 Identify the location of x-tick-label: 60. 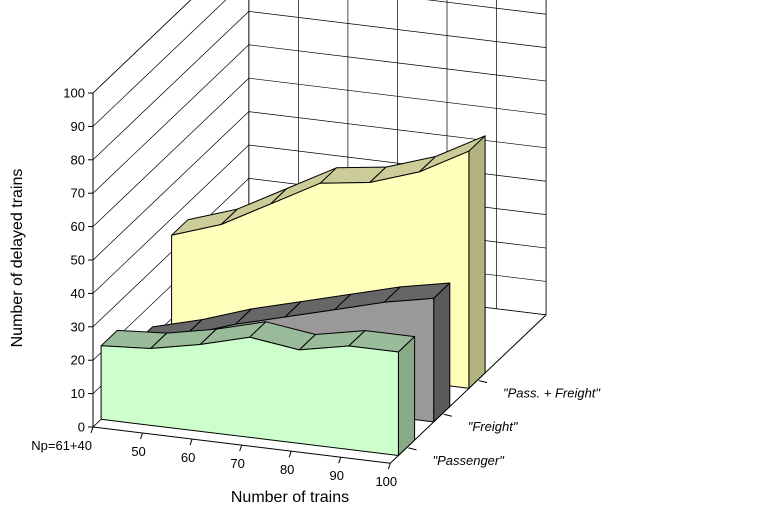
(188, 457).